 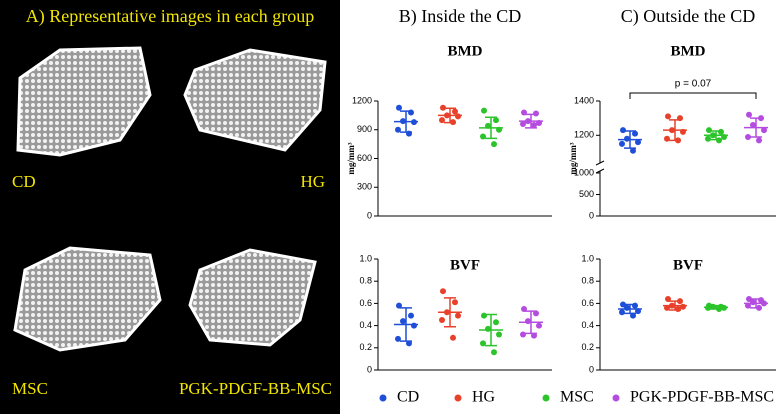 I want to click on y-tick-label: 1000, so click(x=584, y=172).